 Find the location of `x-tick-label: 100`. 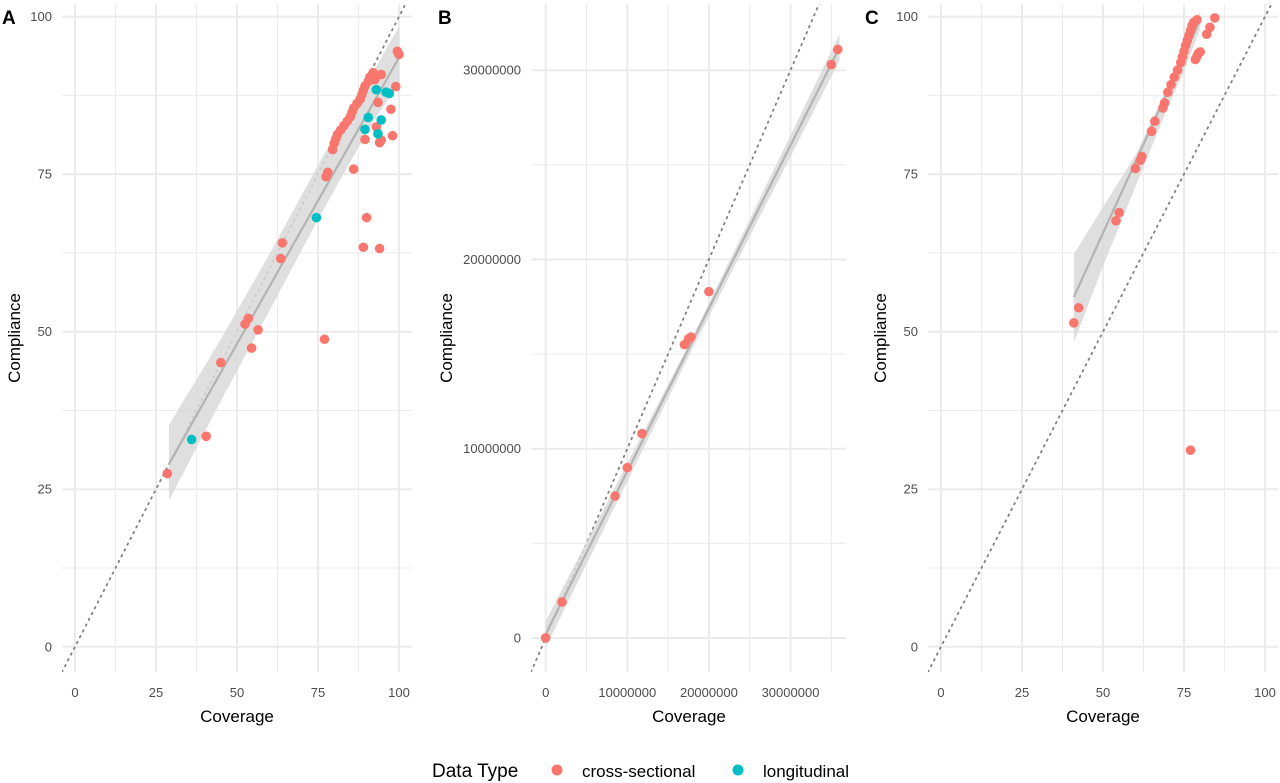

x-tick-label: 100 is located at coordinates (399, 692).